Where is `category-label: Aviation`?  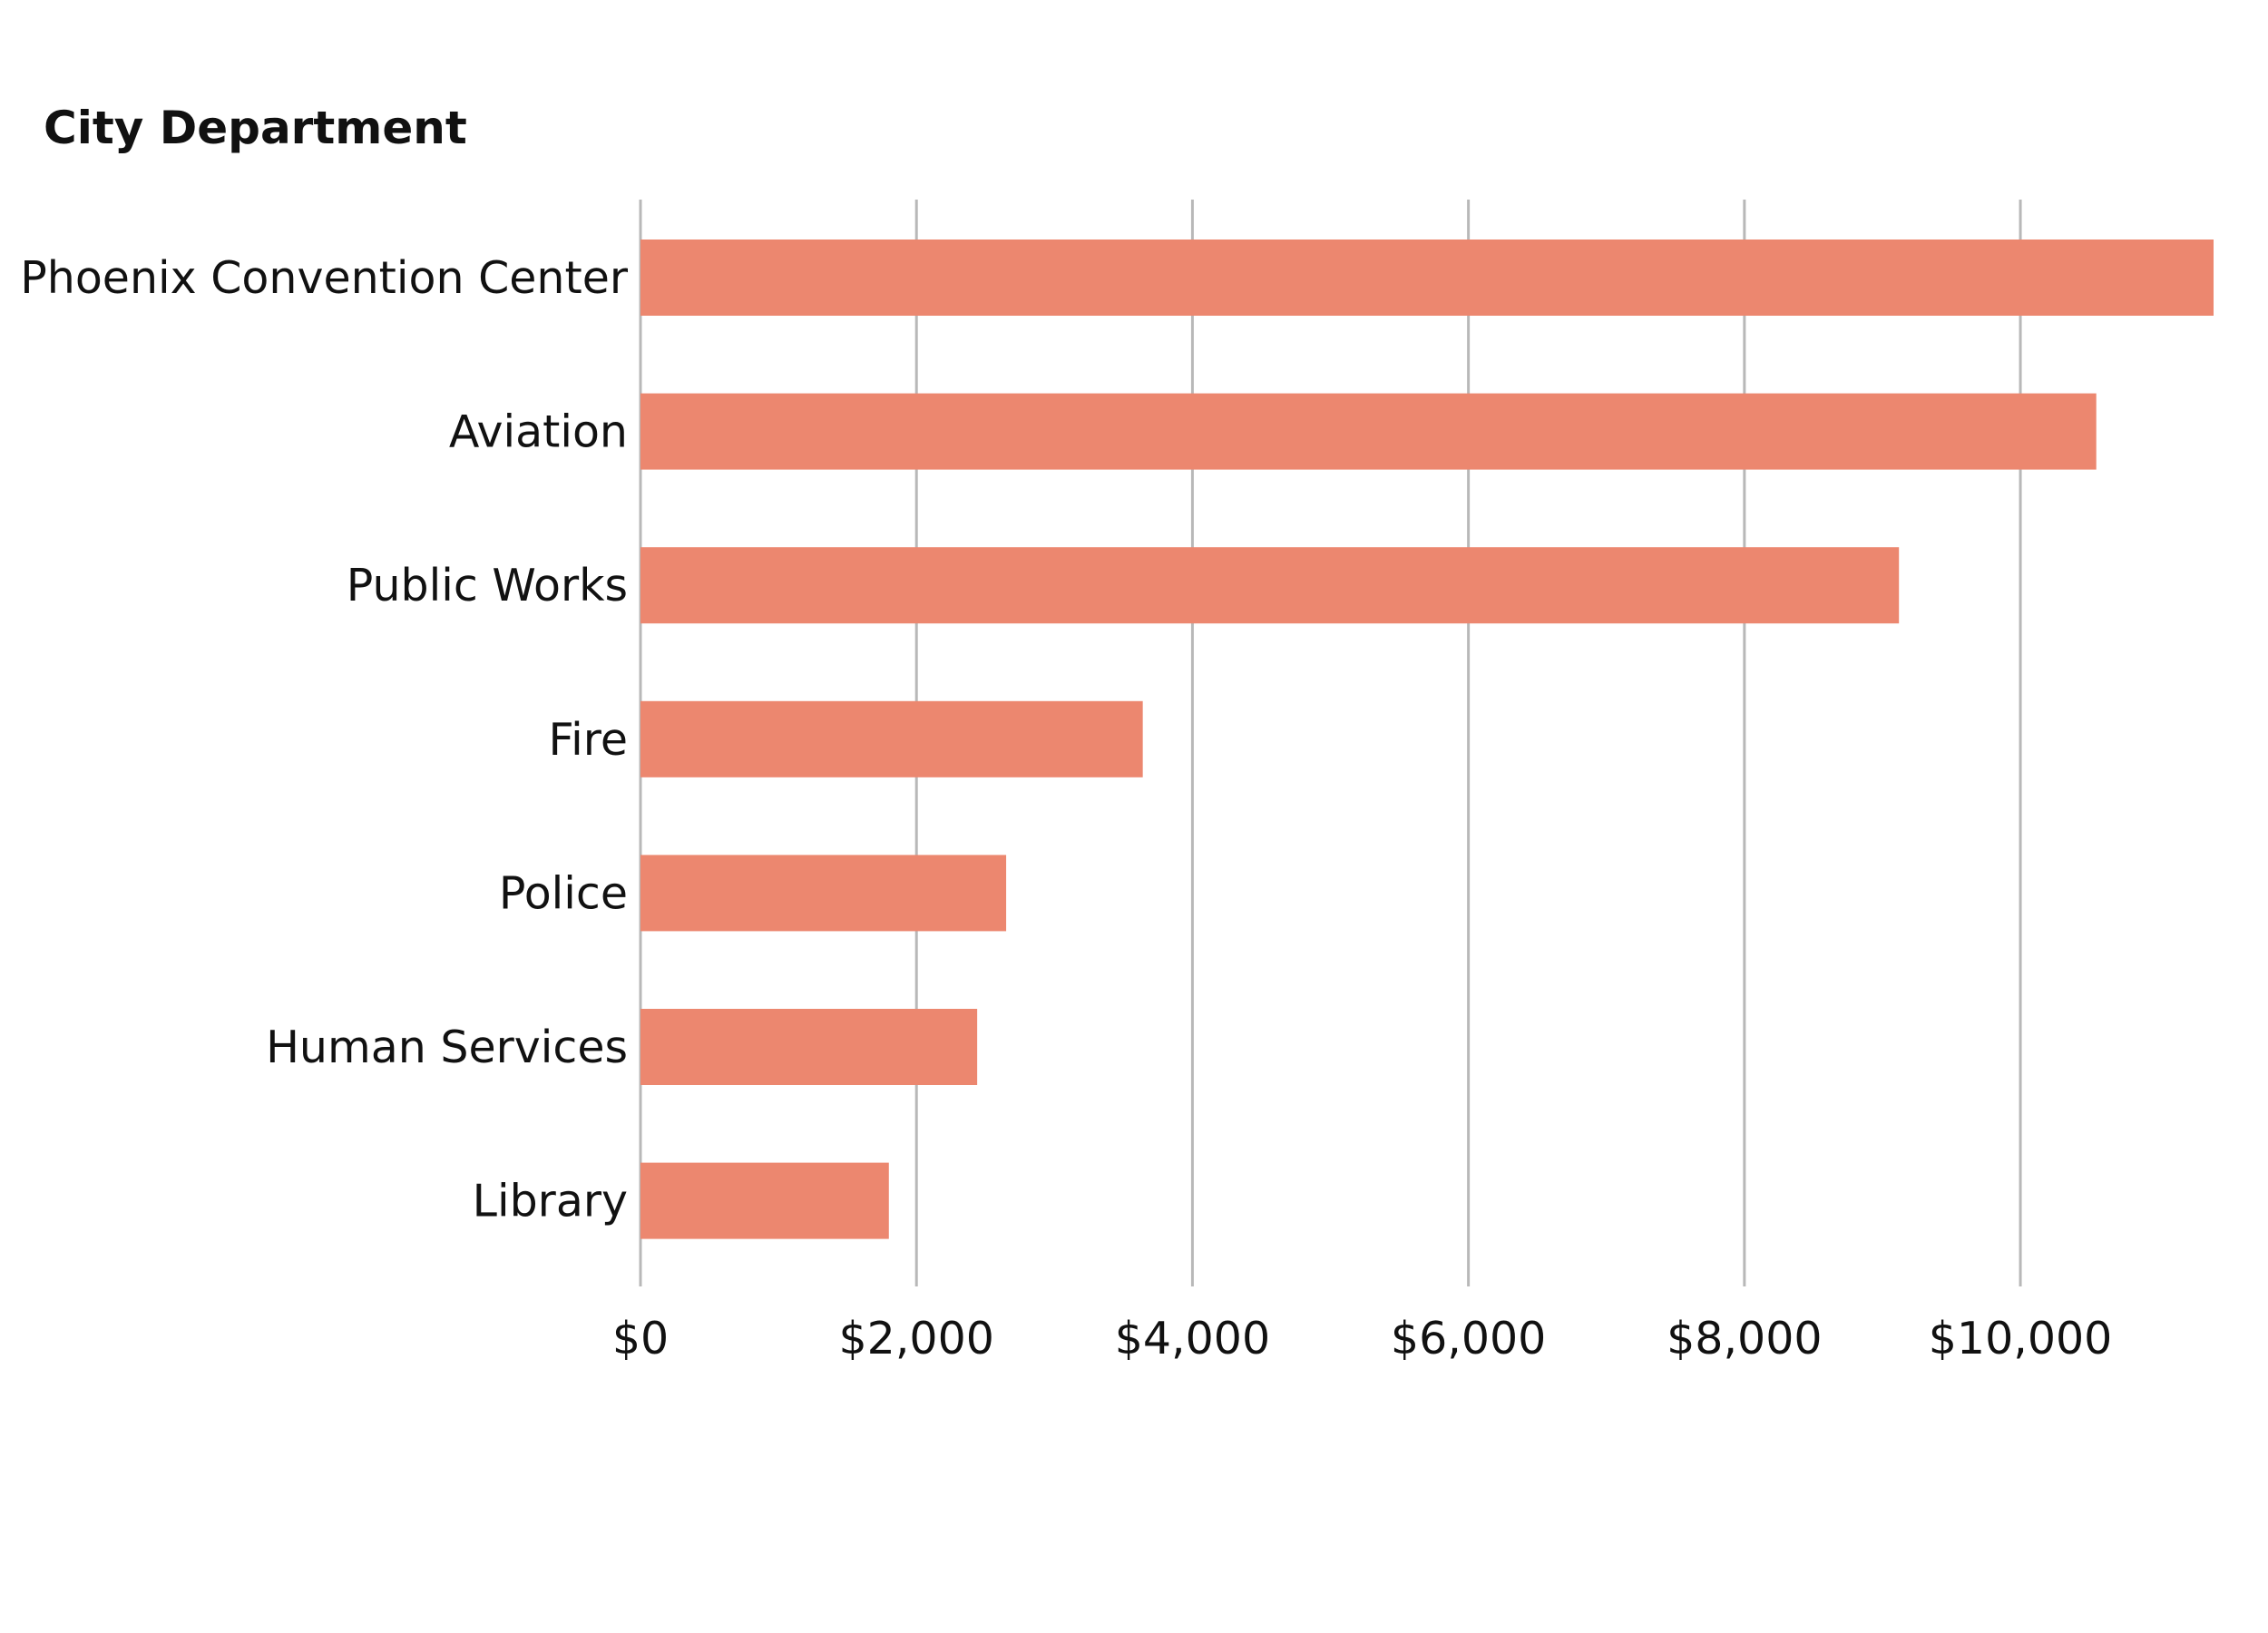
category-label: Aviation is located at coordinates (538, 432).